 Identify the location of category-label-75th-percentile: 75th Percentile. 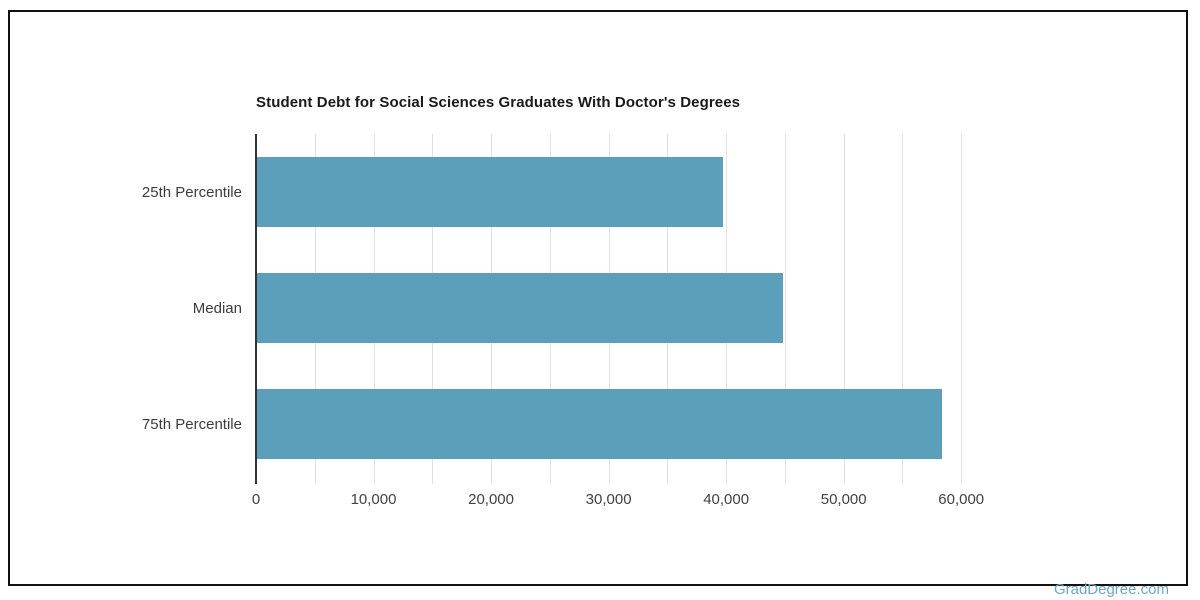
(191, 424).